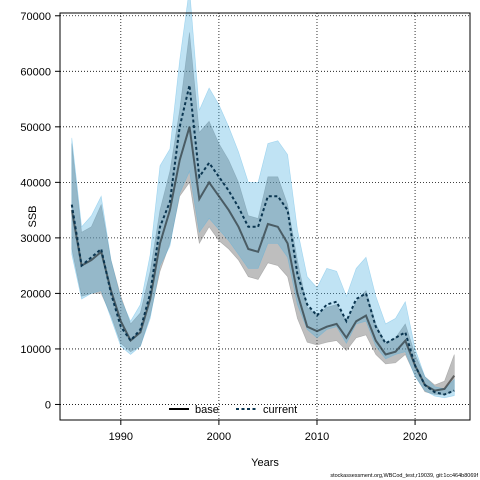  What do you see at coordinates (35, 239) in the screenshot?
I see `y-tick-label-30000: 30000` at bounding box center [35, 239].